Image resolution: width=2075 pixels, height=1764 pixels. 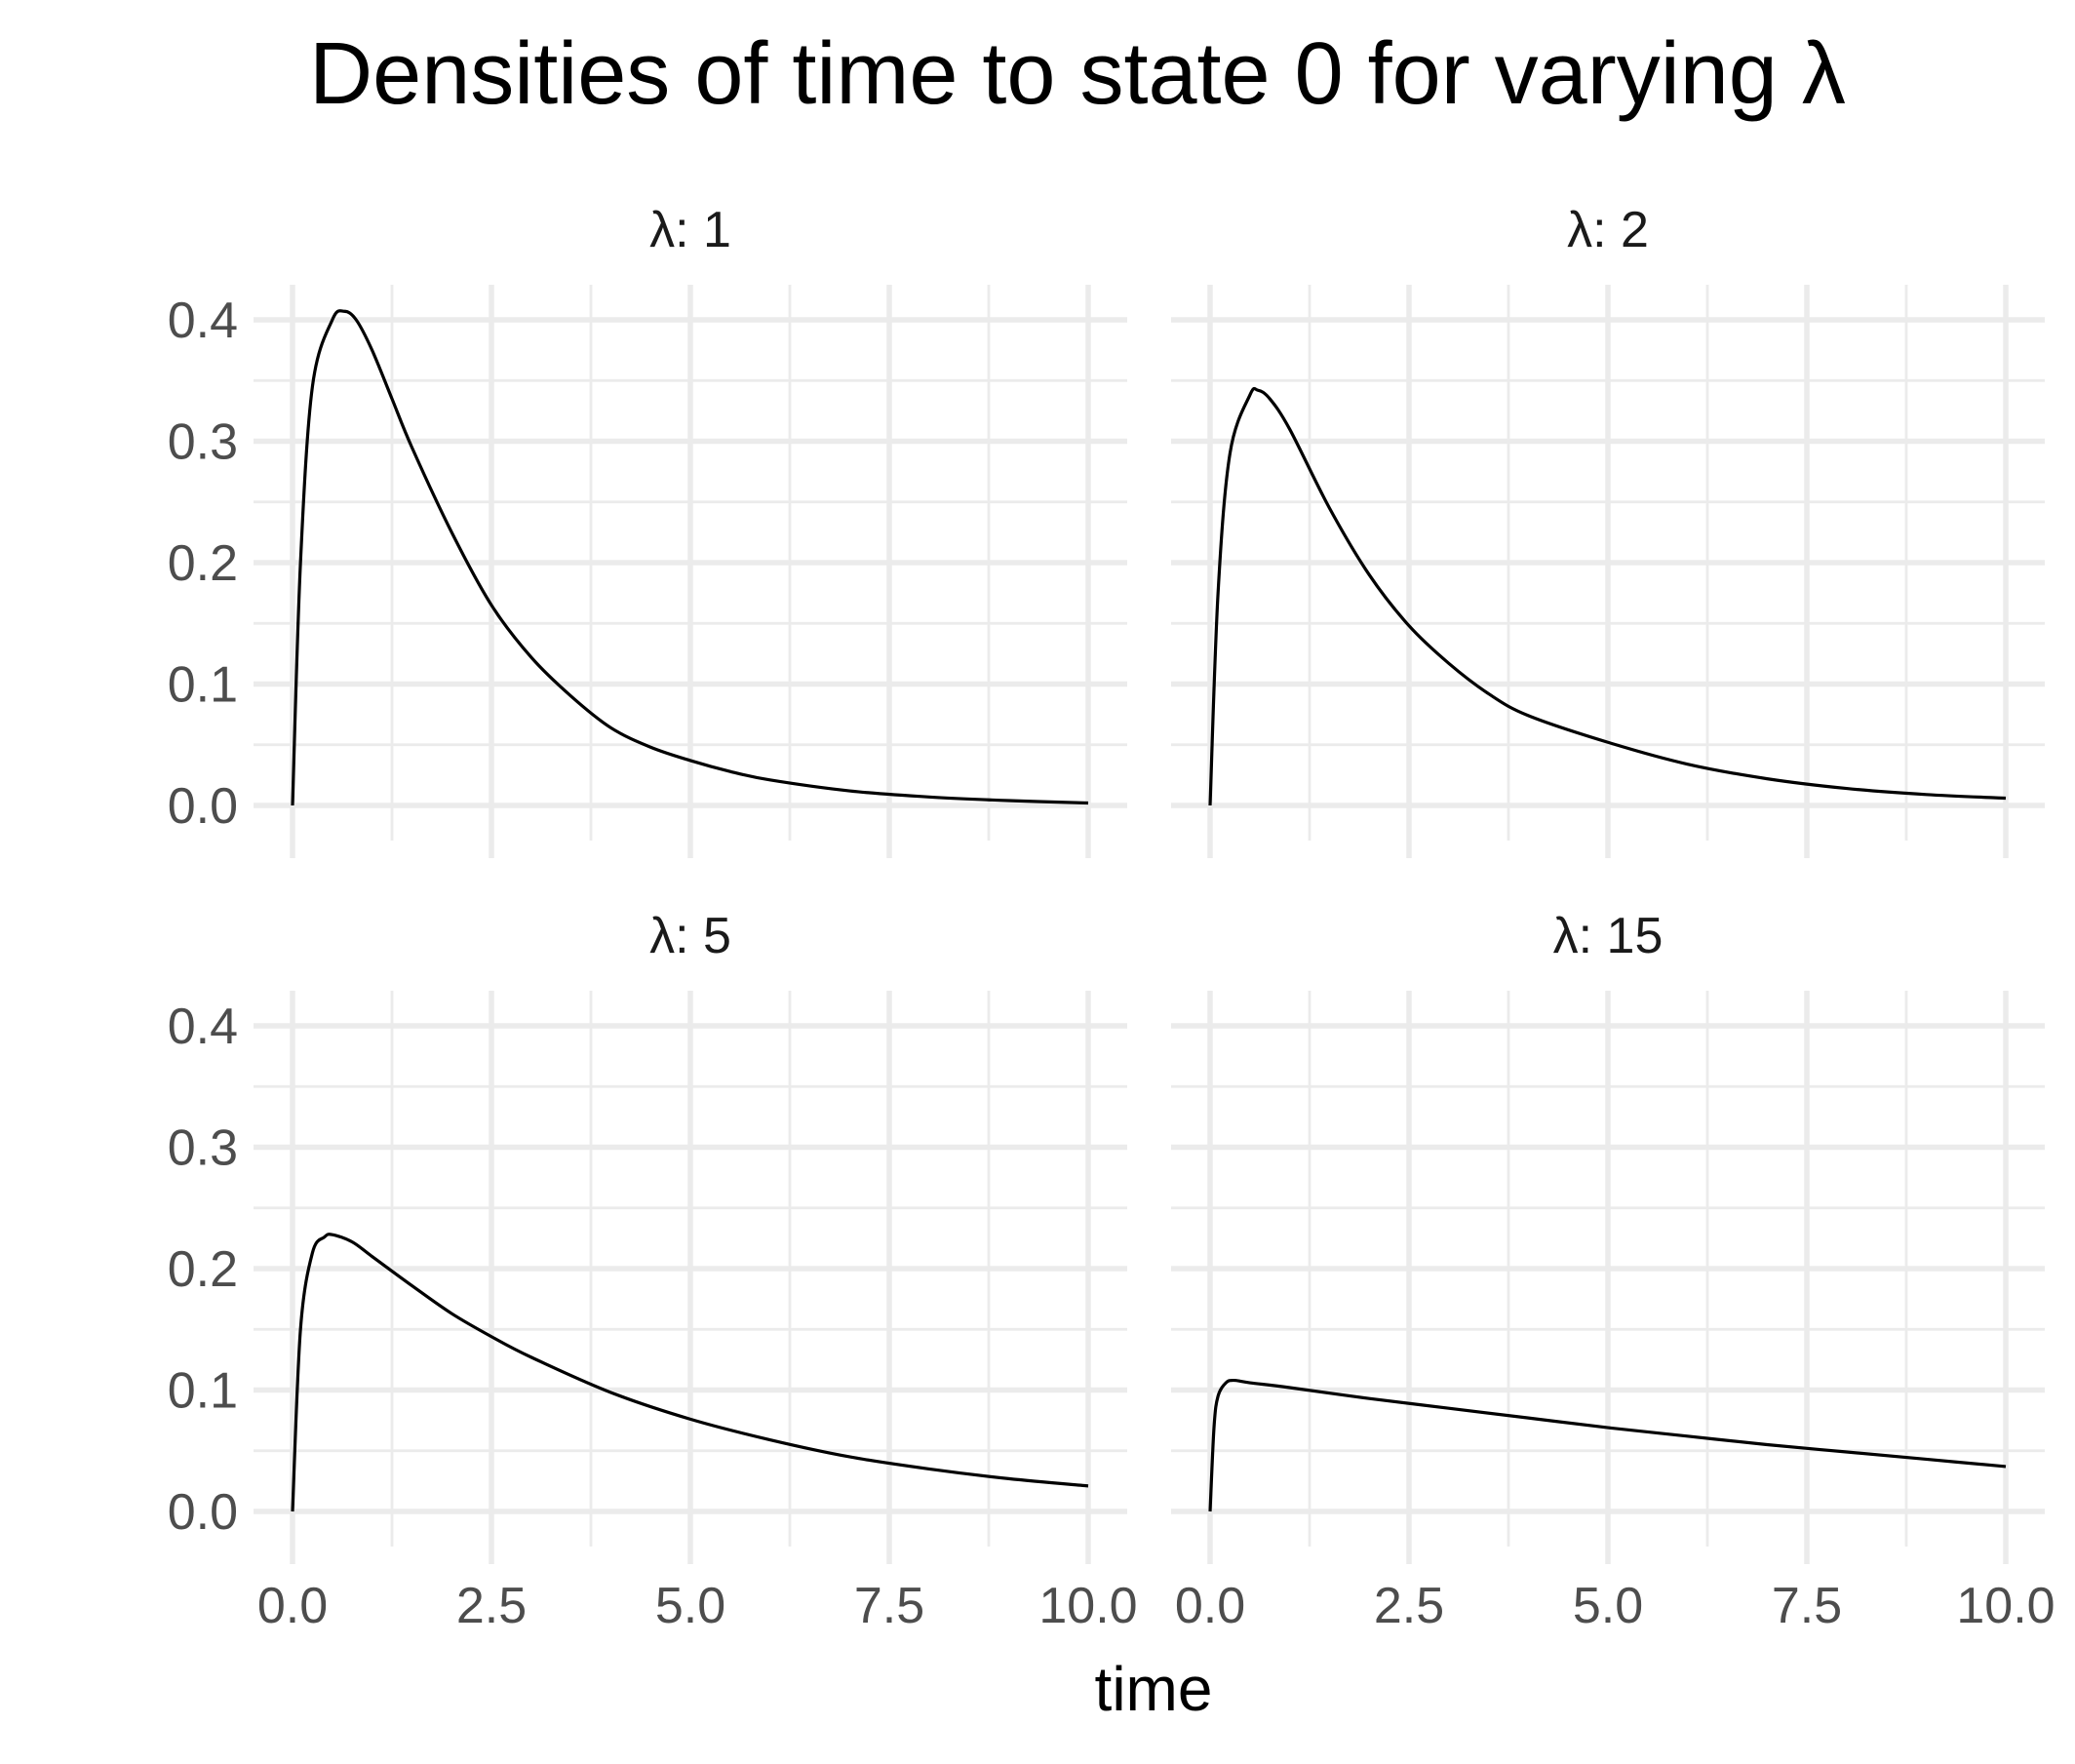 What do you see at coordinates (690, 936) in the screenshot?
I see `panel-strip-label: λ: 5` at bounding box center [690, 936].